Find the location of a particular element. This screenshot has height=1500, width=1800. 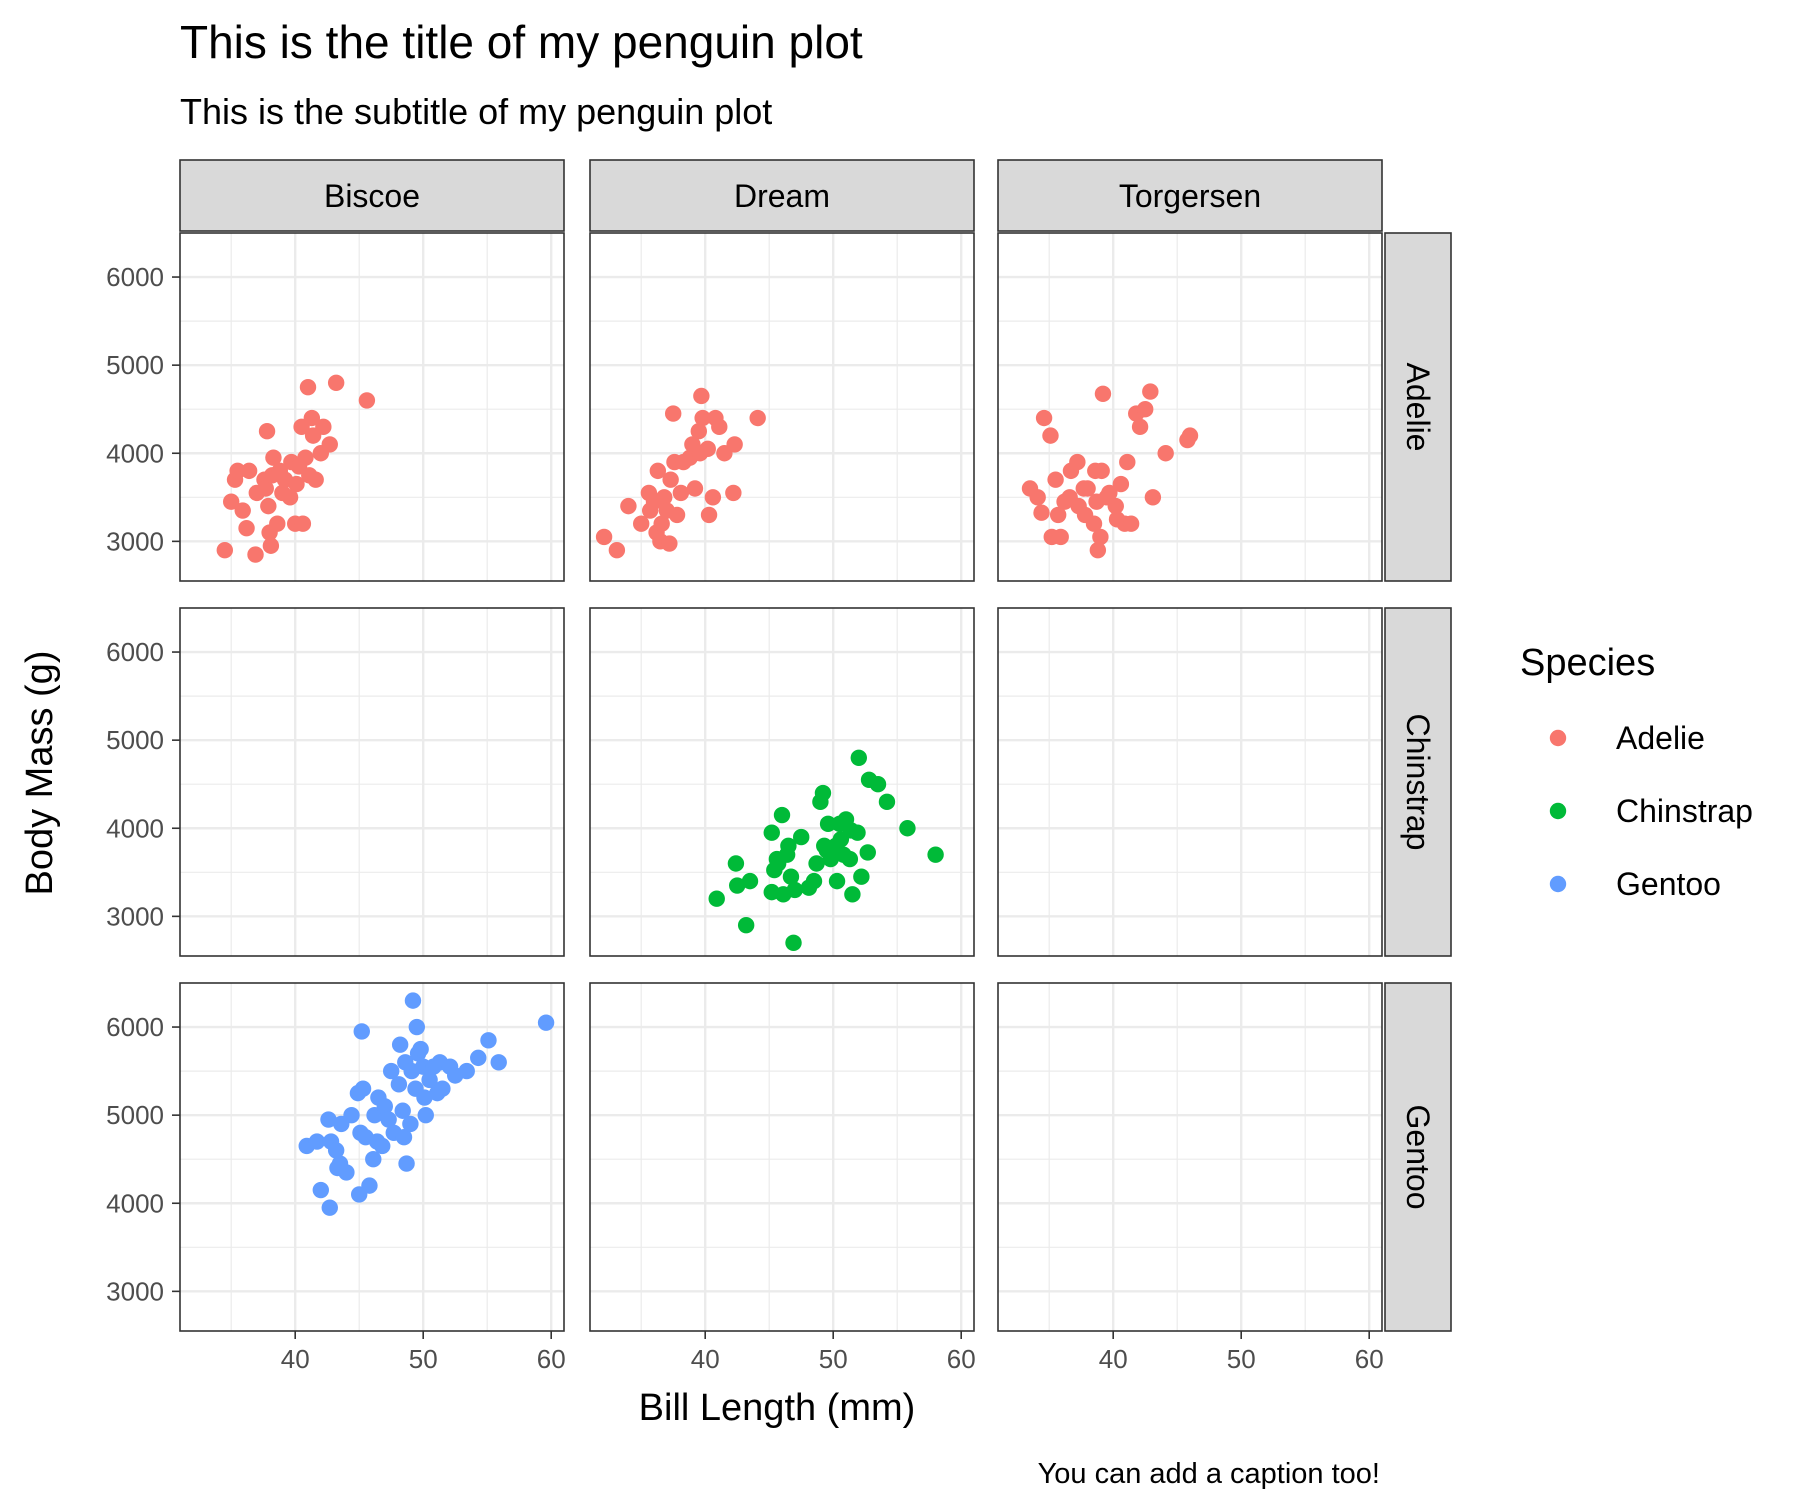

facet-strip-dream is located at coordinates (782, 195).